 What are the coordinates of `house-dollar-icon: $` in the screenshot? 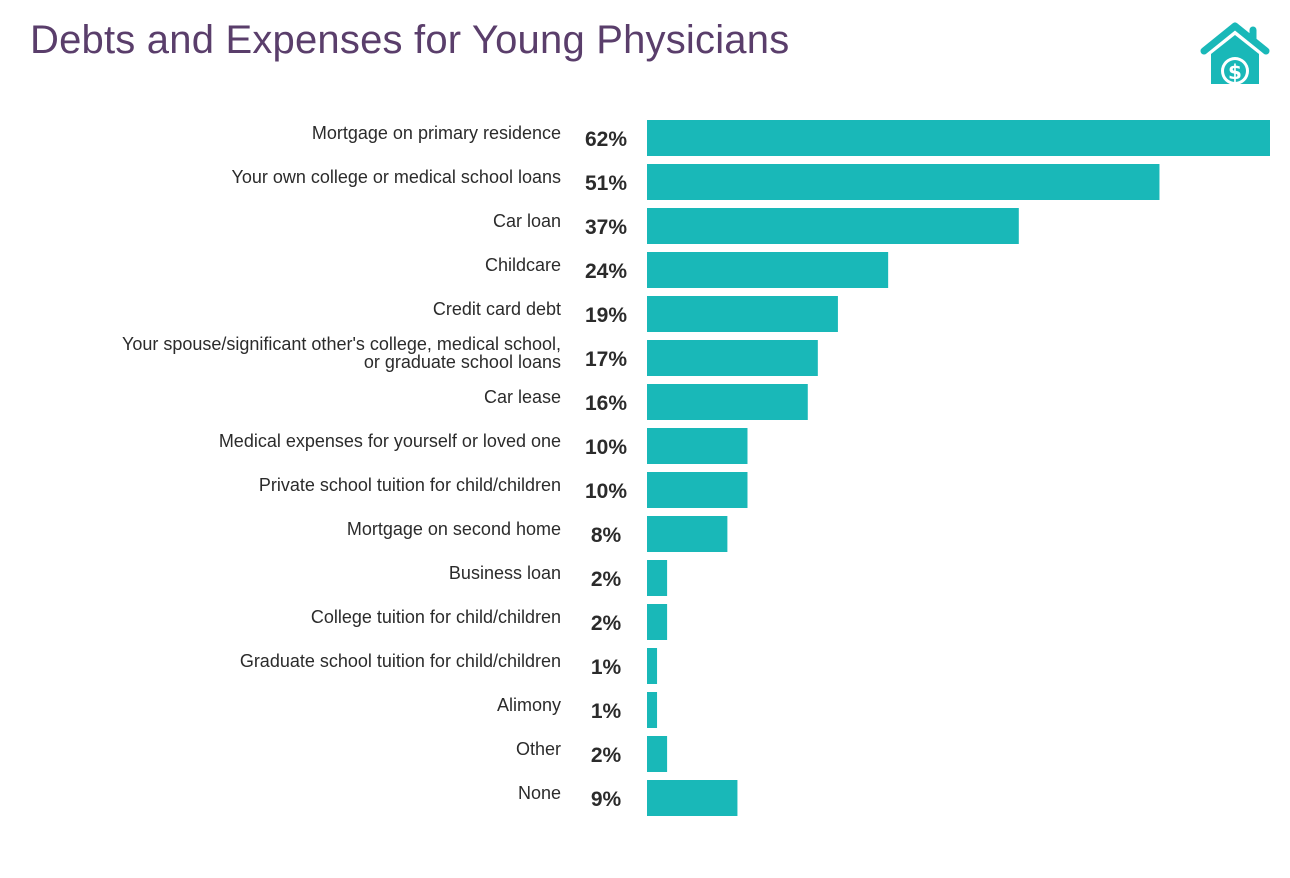 It's located at (1235, 55).